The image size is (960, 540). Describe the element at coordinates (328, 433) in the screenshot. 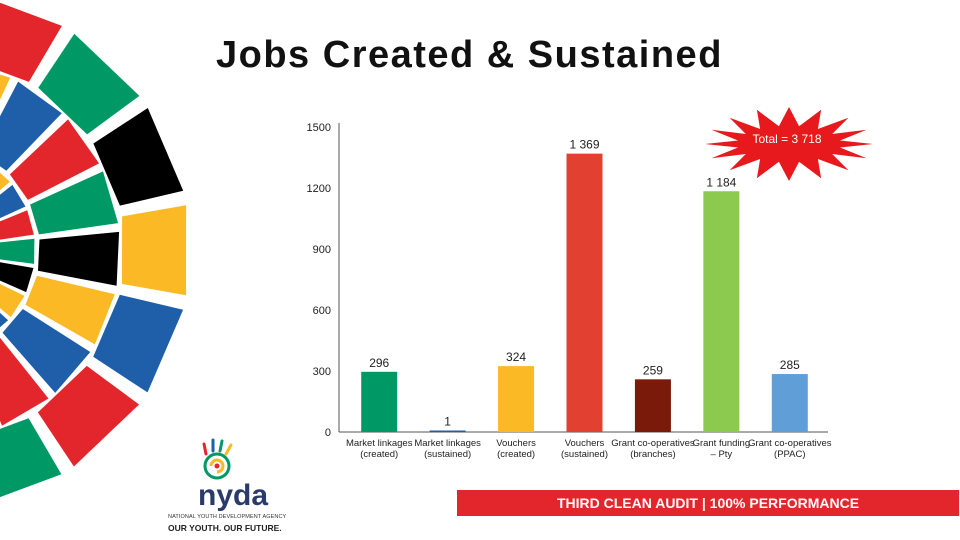

I see `y-tick-label: 0` at that location.